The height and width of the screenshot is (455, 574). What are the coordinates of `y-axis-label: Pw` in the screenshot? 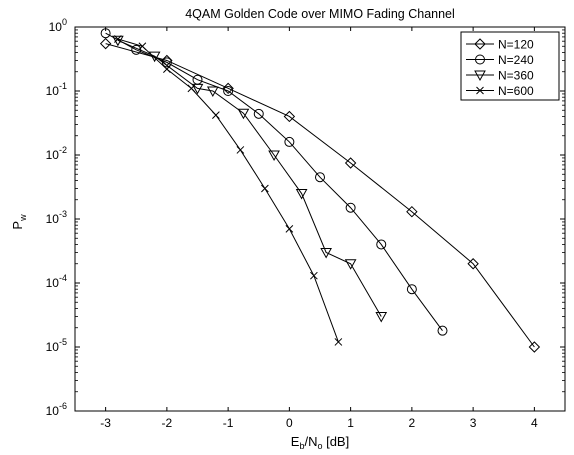 It's located at (19, 222).